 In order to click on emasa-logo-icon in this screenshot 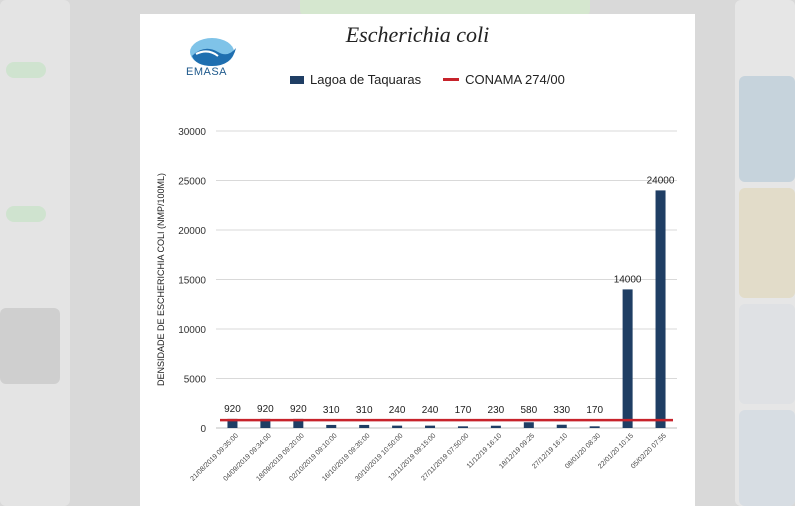, I will do `click(213, 52)`.